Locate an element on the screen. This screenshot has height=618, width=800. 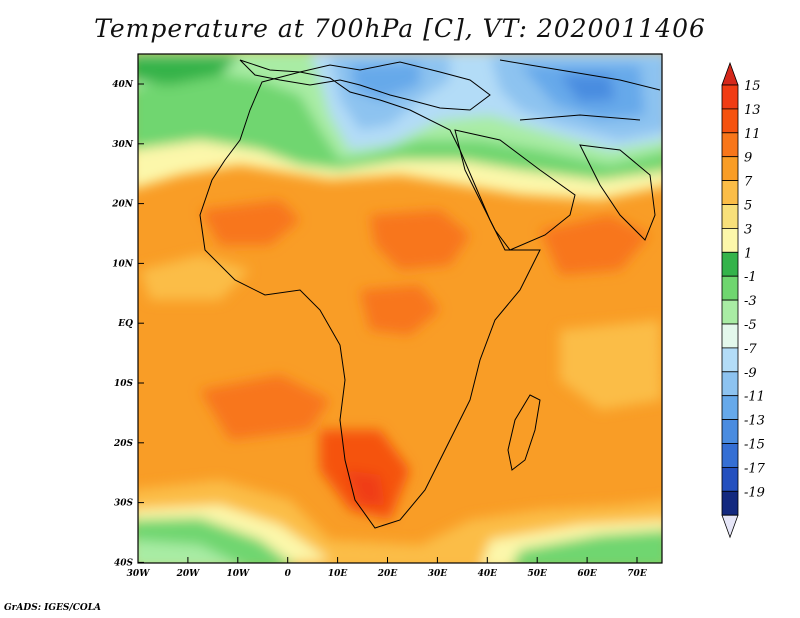
lat-label: 10N is located at coordinates (123, 264).